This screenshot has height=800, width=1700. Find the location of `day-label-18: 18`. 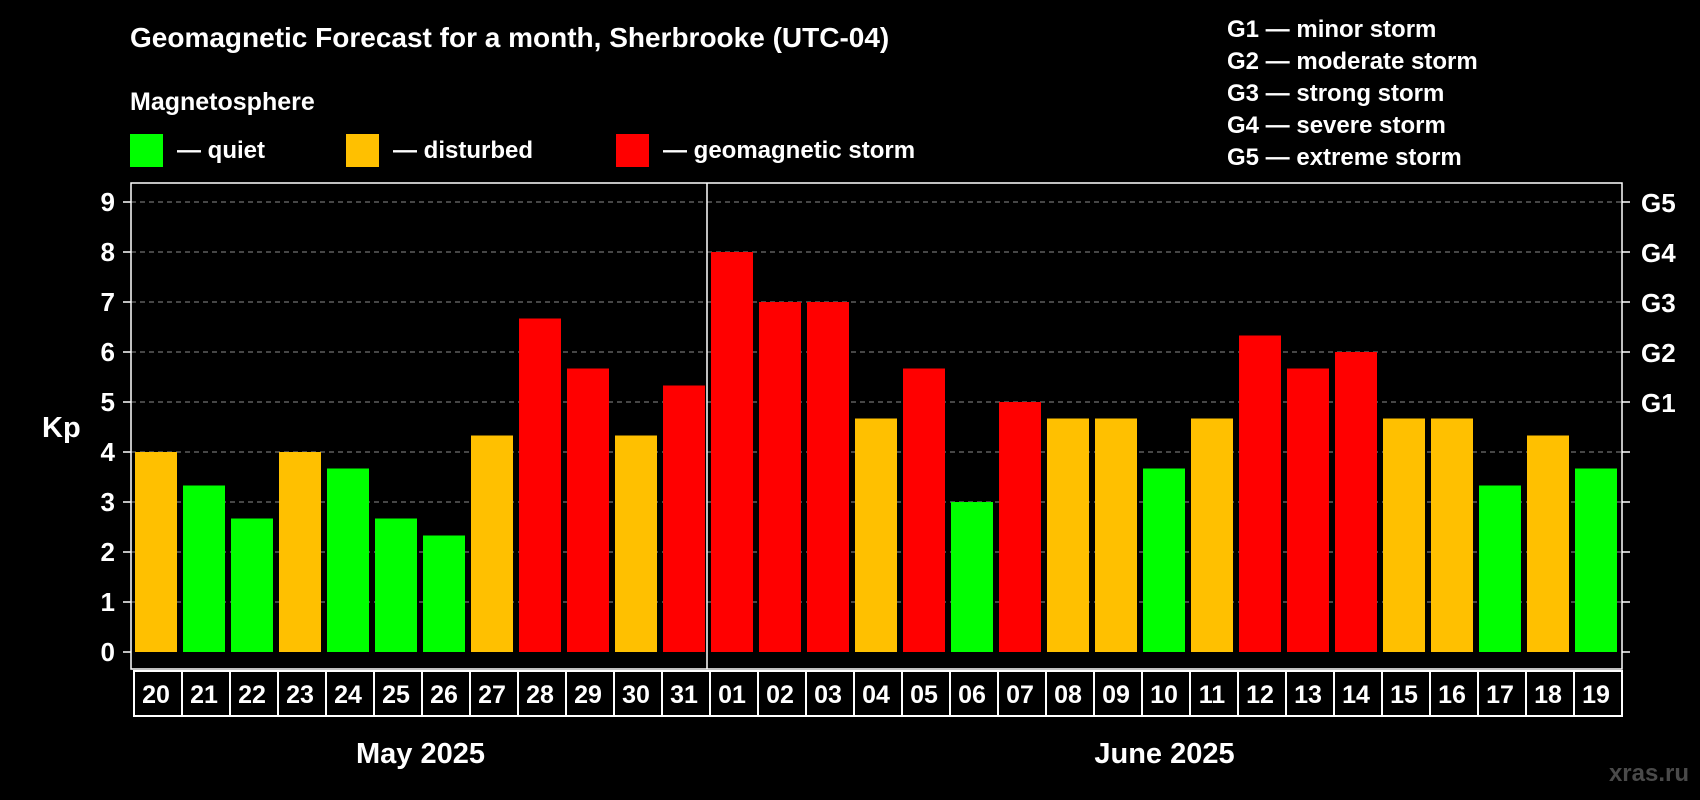

day-label-18: 18 is located at coordinates (1548, 695).